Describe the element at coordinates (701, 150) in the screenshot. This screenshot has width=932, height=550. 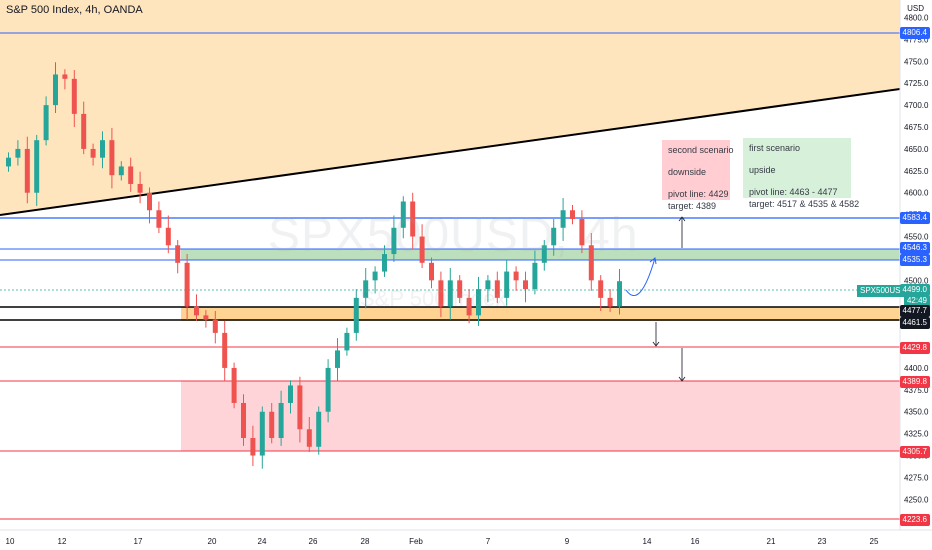
I see `second-scenario-title: second scenario` at that location.